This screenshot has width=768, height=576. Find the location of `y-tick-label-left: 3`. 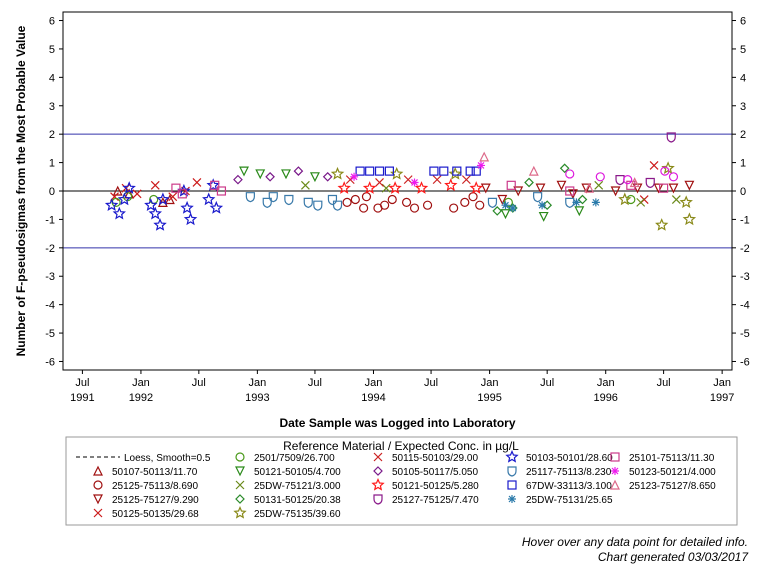

y-tick-label-left: 3 is located at coordinates (52, 107).